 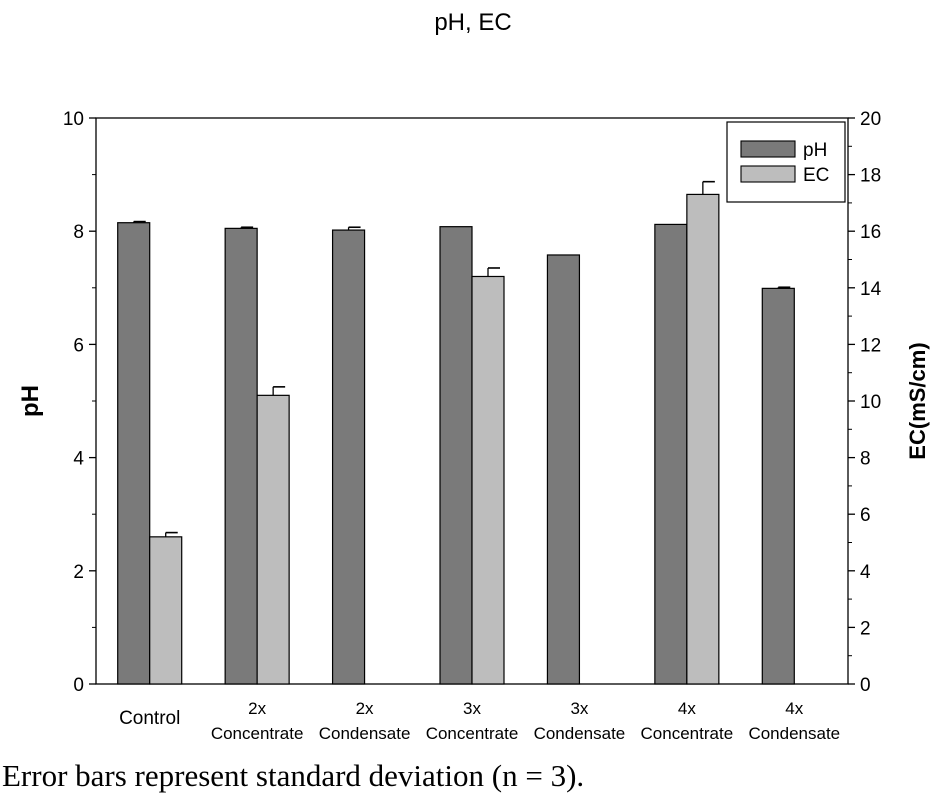 What do you see at coordinates (815, 150) in the screenshot?
I see `legend-label-ph: pH` at bounding box center [815, 150].